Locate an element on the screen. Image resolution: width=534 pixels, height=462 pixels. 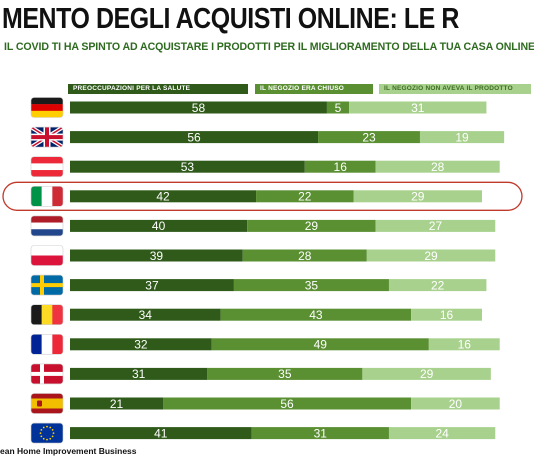
data-label-se-series-3: 22 is located at coordinates (438, 285).